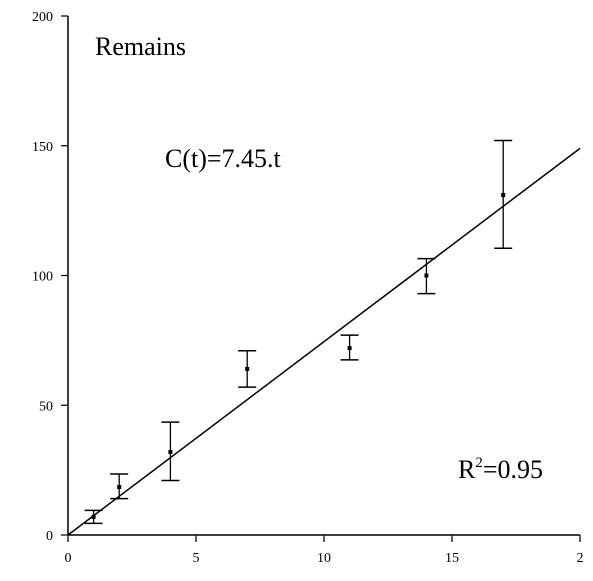 This screenshot has height=581, width=593. What do you see at coordinates (42, 147) in the screenshot?
I see `y-tick-label: 150` at bounding box center [42, 147].